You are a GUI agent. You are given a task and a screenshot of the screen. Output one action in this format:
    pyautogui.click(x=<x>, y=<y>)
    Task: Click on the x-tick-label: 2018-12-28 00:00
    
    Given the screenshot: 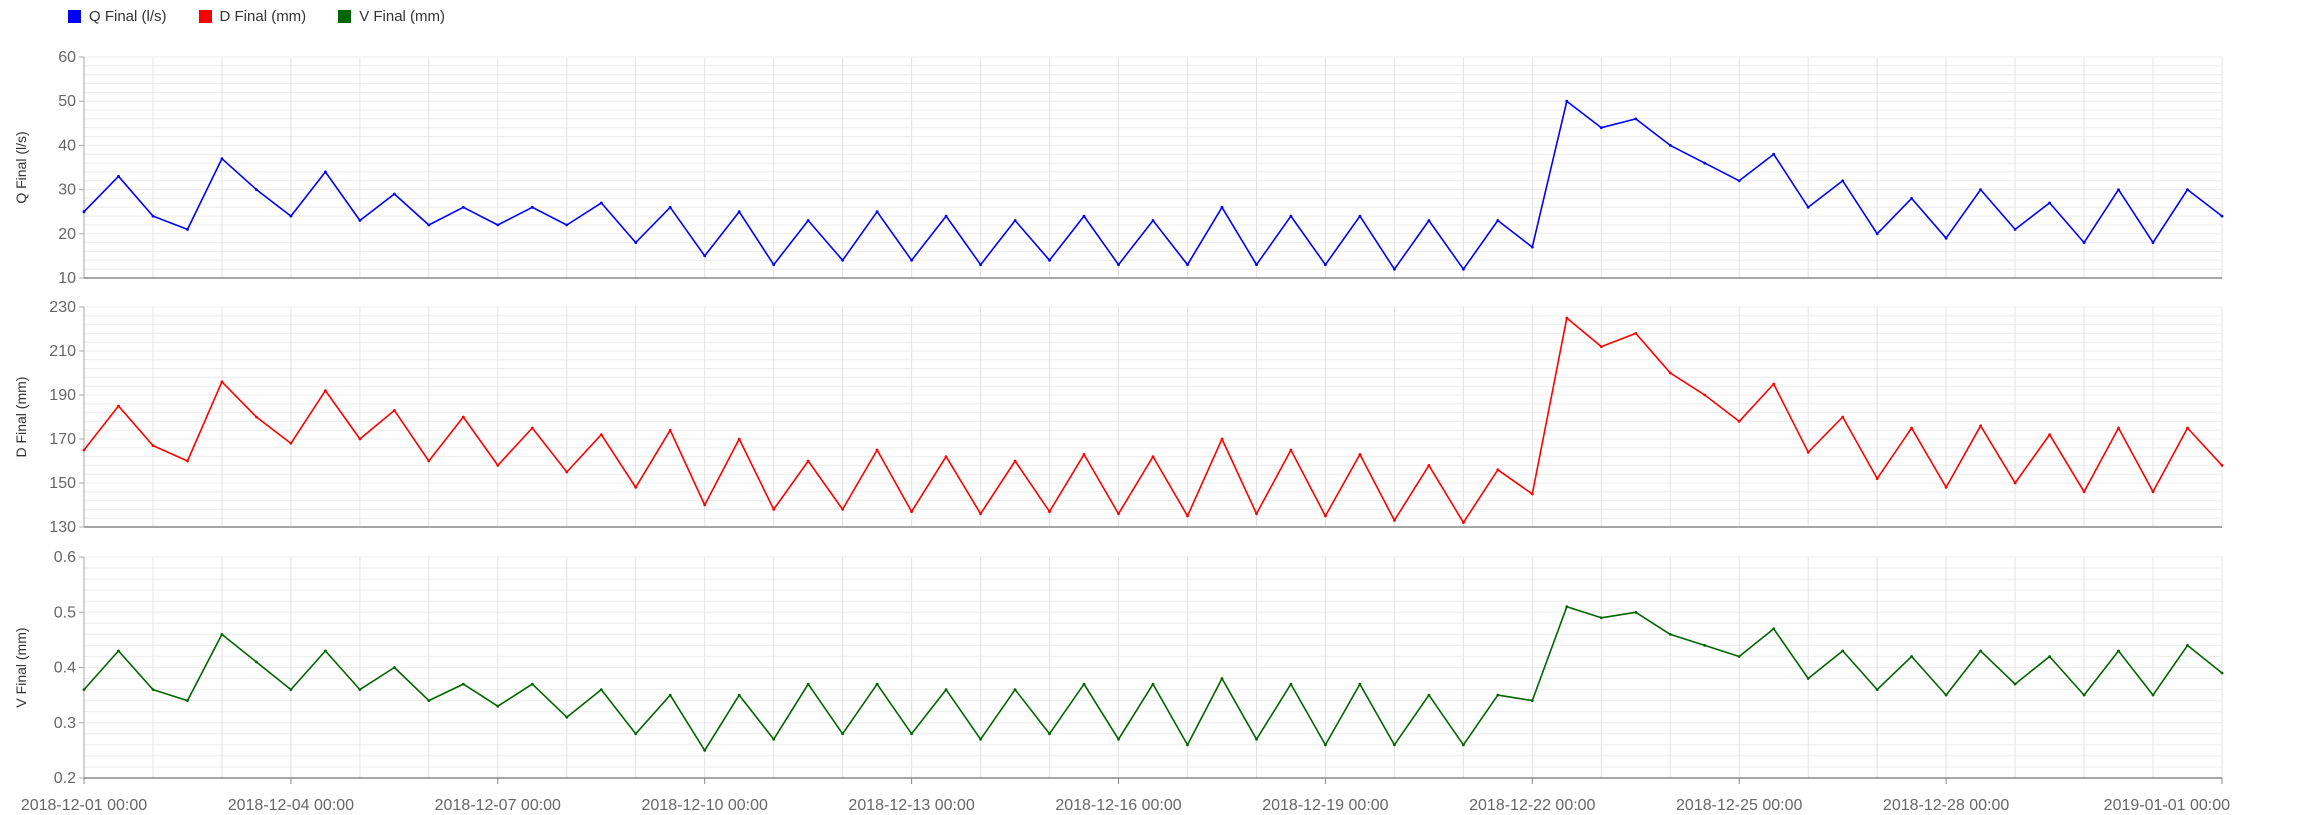 What is the action you would take?
    pyautogui.click(x=1946, y=805)
    